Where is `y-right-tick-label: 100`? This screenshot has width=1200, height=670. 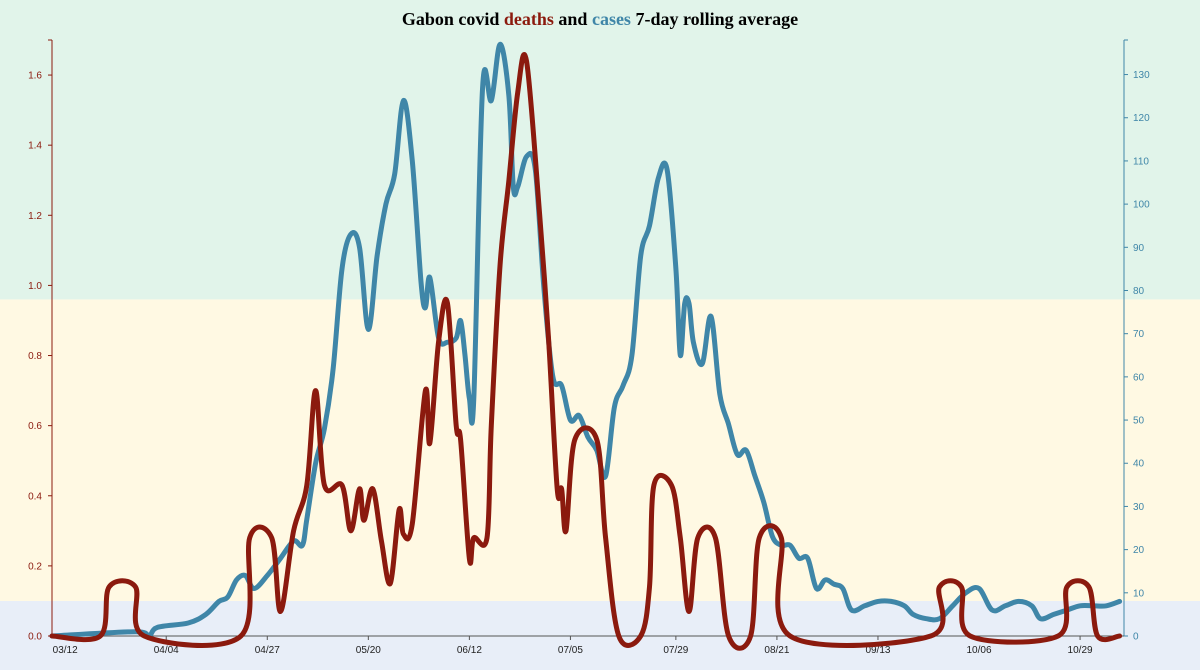 y-right-tick-label: 100 is located at coordinates (1141, 205).